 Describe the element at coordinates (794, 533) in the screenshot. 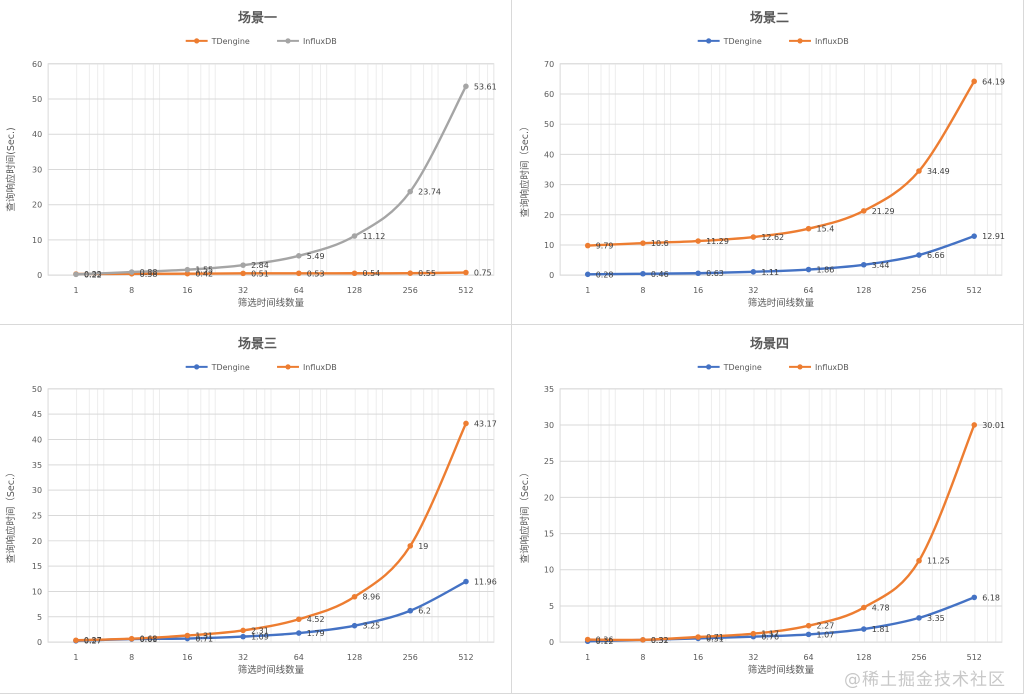

I see `series-influxdb: 0.36 0.32 0.71 1.17 2.27 4.78 11.25 30.01` at that location.